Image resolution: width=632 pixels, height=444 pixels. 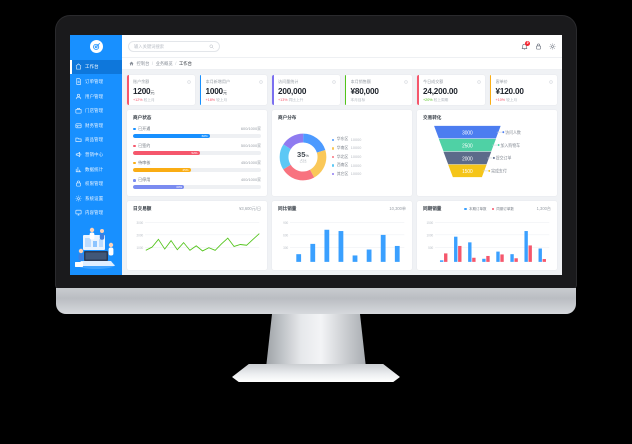 I want to click on kpi-sub-text: 较上月, so click(x=222, y=100).